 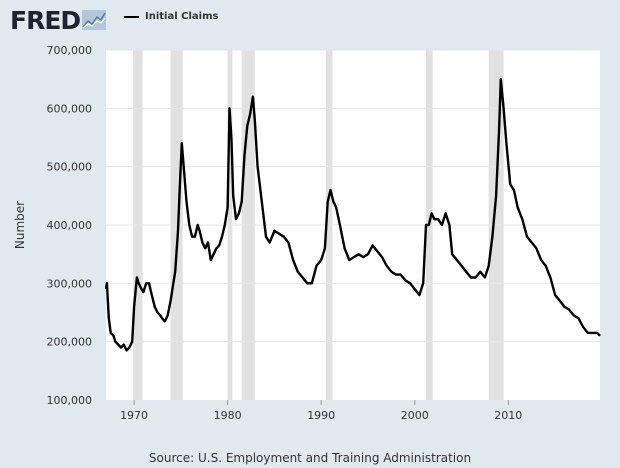 I want to click on y-tick-label: 200,000, so click(x=70, y=342).